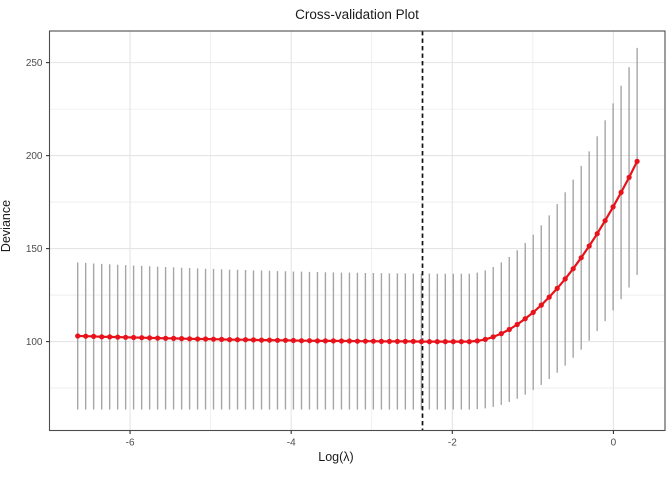 The height and width of the screenshot is (480, 672). Describe the element at coordinates (357, 14) in the screenshot. I see `chart-title: Cross-validation Plot` at that location.